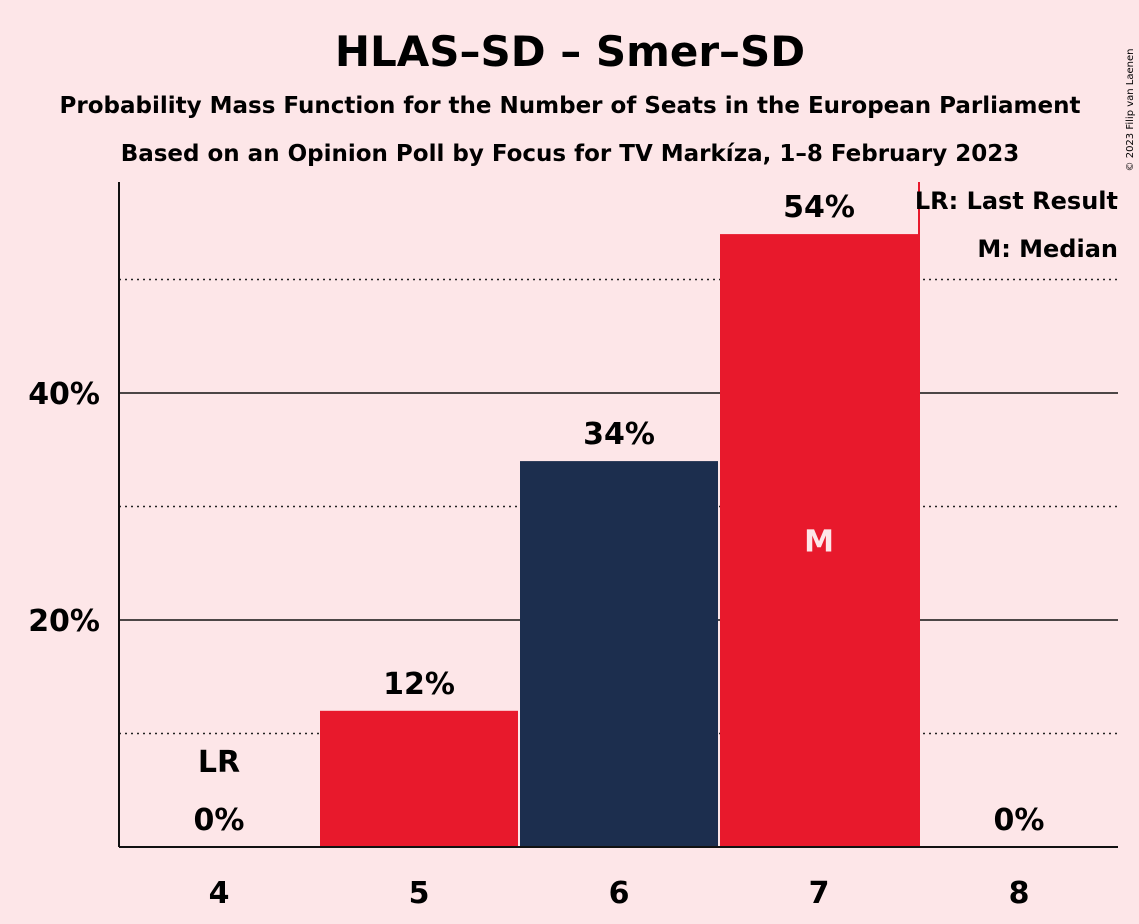 The height and width of the screenshot is (924, 1139). I want to click on chart-title: HLAS–SD – Smer–SD, so click(570, 51).